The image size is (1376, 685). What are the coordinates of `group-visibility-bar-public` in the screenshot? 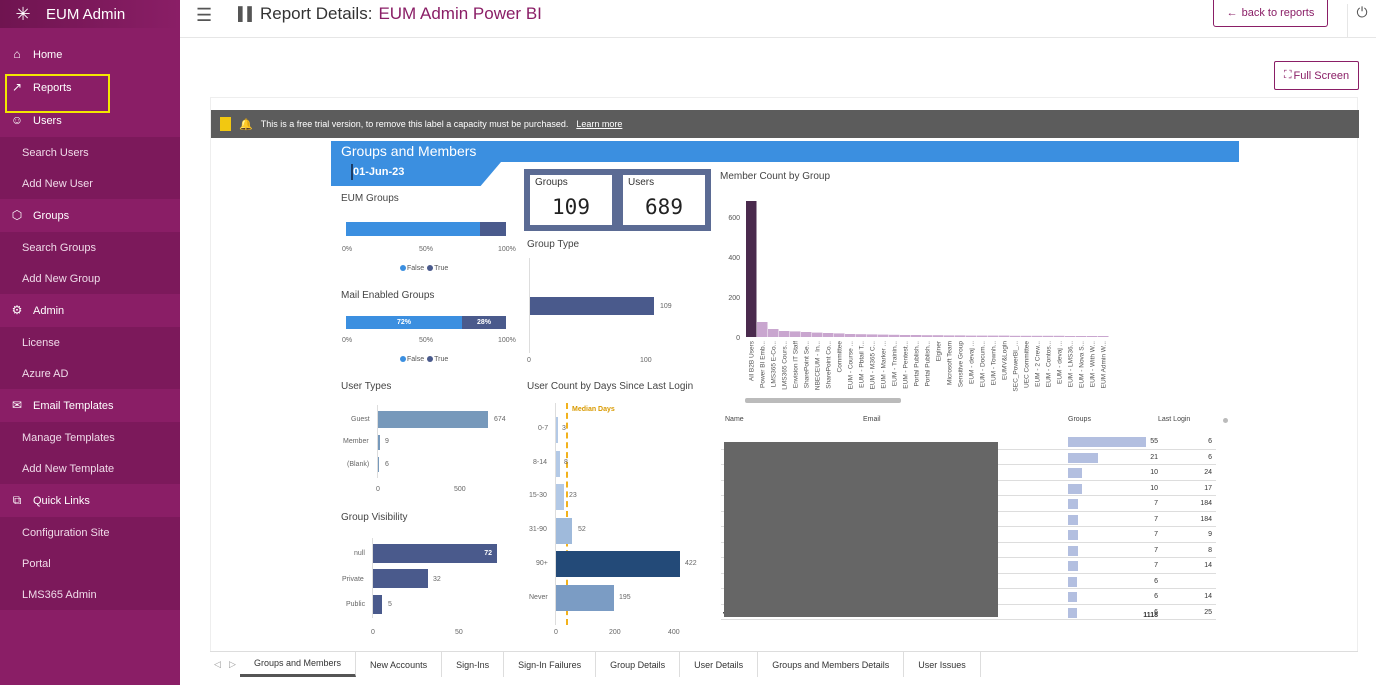 It's located at (377, 604).